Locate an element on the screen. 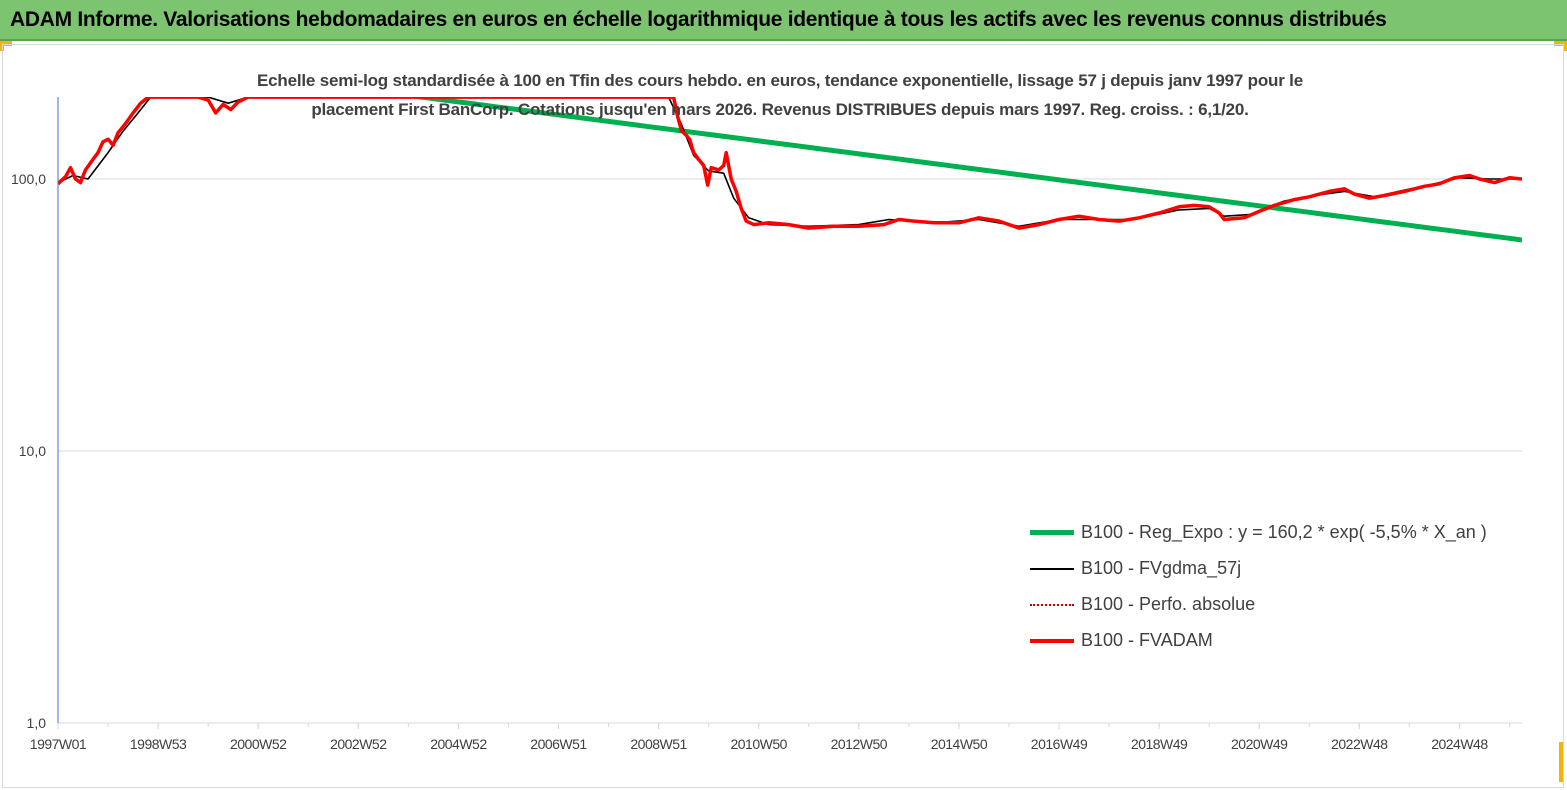  x-tick-label-4: 2004W52 is located at coordinates (458, 744).